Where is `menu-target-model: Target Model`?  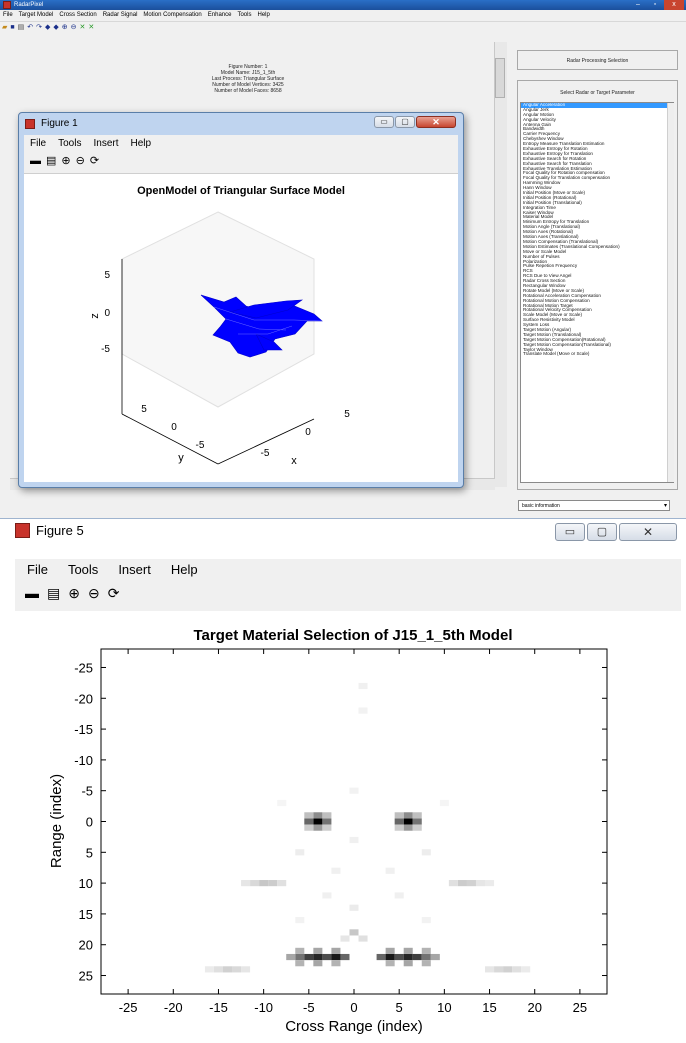 menu-target-model: Target Model is located at coordinates (36, 15).